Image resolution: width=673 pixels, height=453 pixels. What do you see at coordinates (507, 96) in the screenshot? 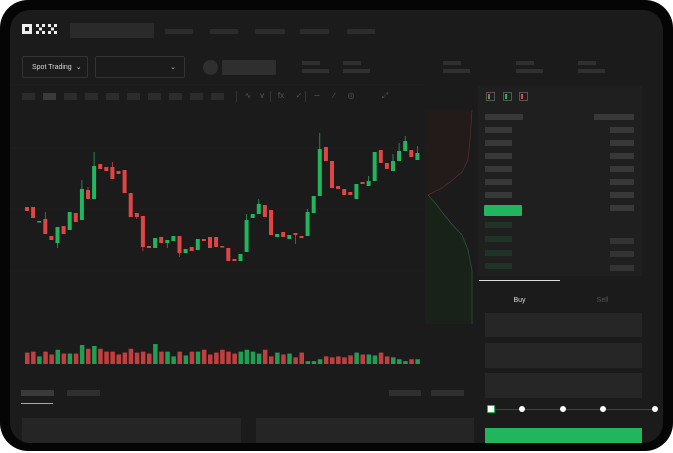
I see `bids-icon` at bounding box center [507, 96].